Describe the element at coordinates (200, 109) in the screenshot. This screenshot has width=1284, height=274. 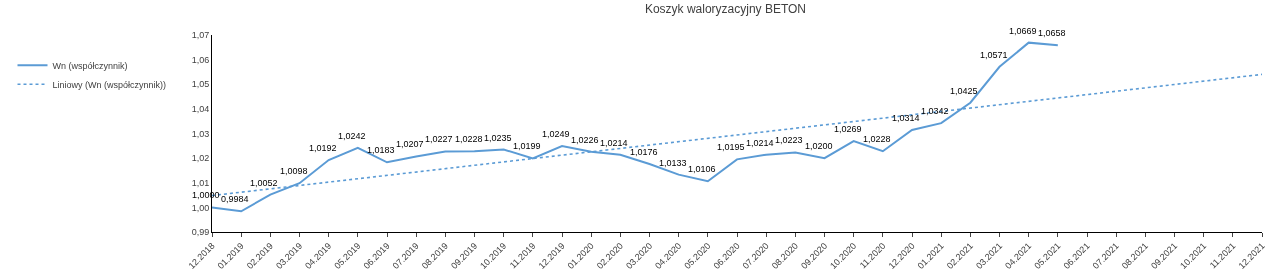
I see `y-tick-label: 1,04` at that location.